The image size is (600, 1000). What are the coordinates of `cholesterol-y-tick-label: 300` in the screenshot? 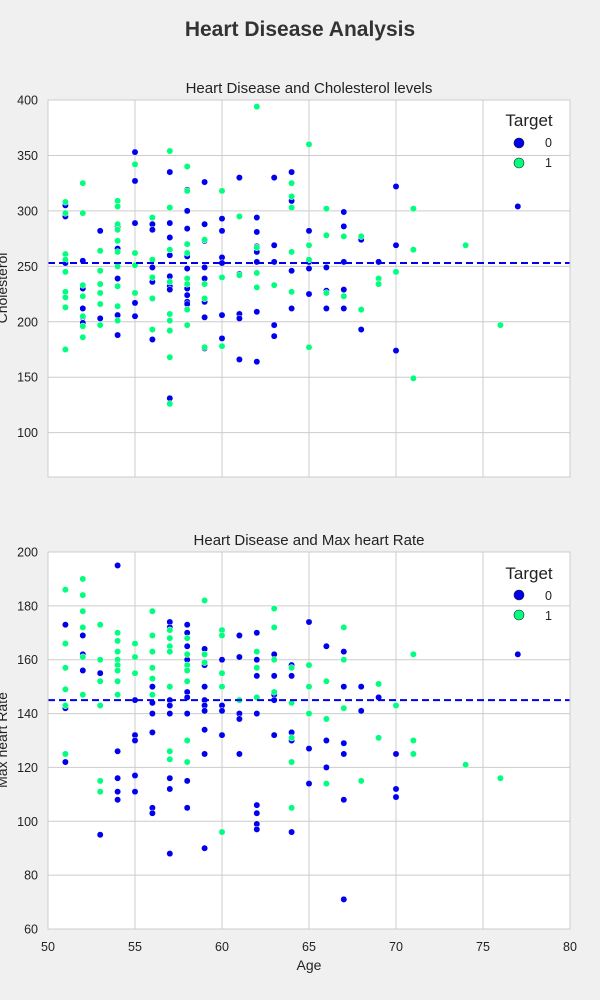 It's located at (27, 211).